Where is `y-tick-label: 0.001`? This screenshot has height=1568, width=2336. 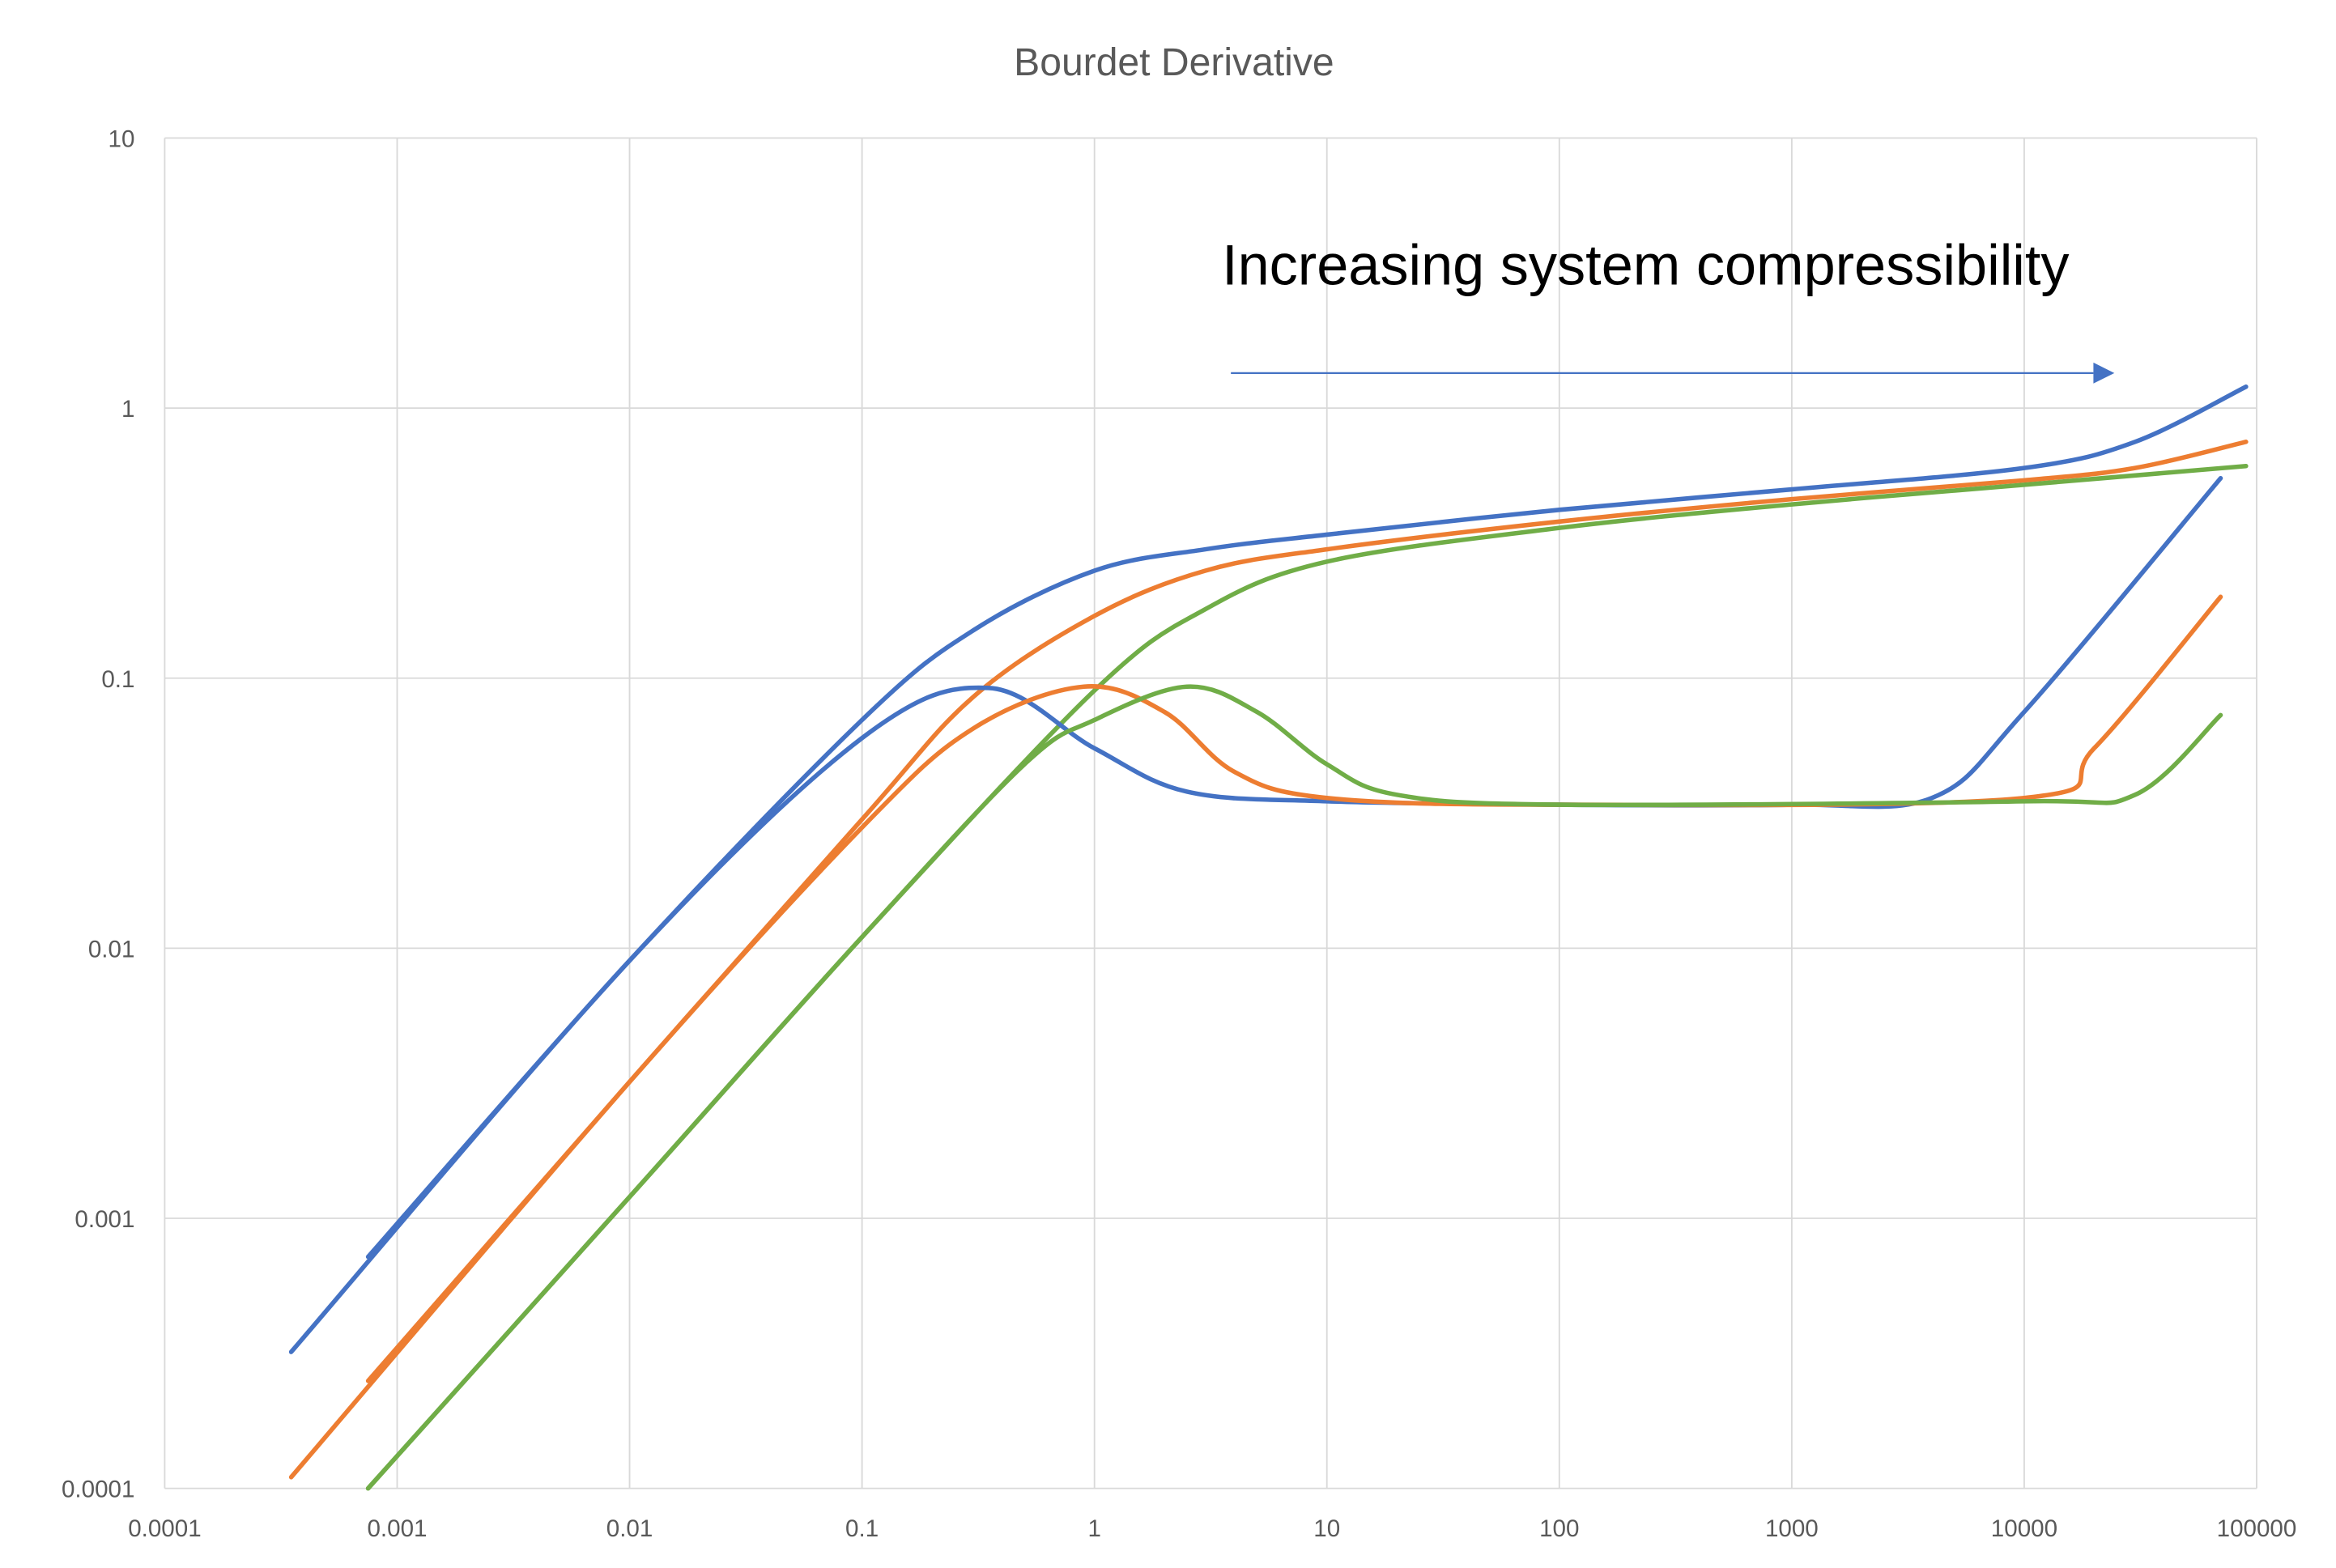
y-tick-label: 0.001 is located at coordinates (104, 1219).